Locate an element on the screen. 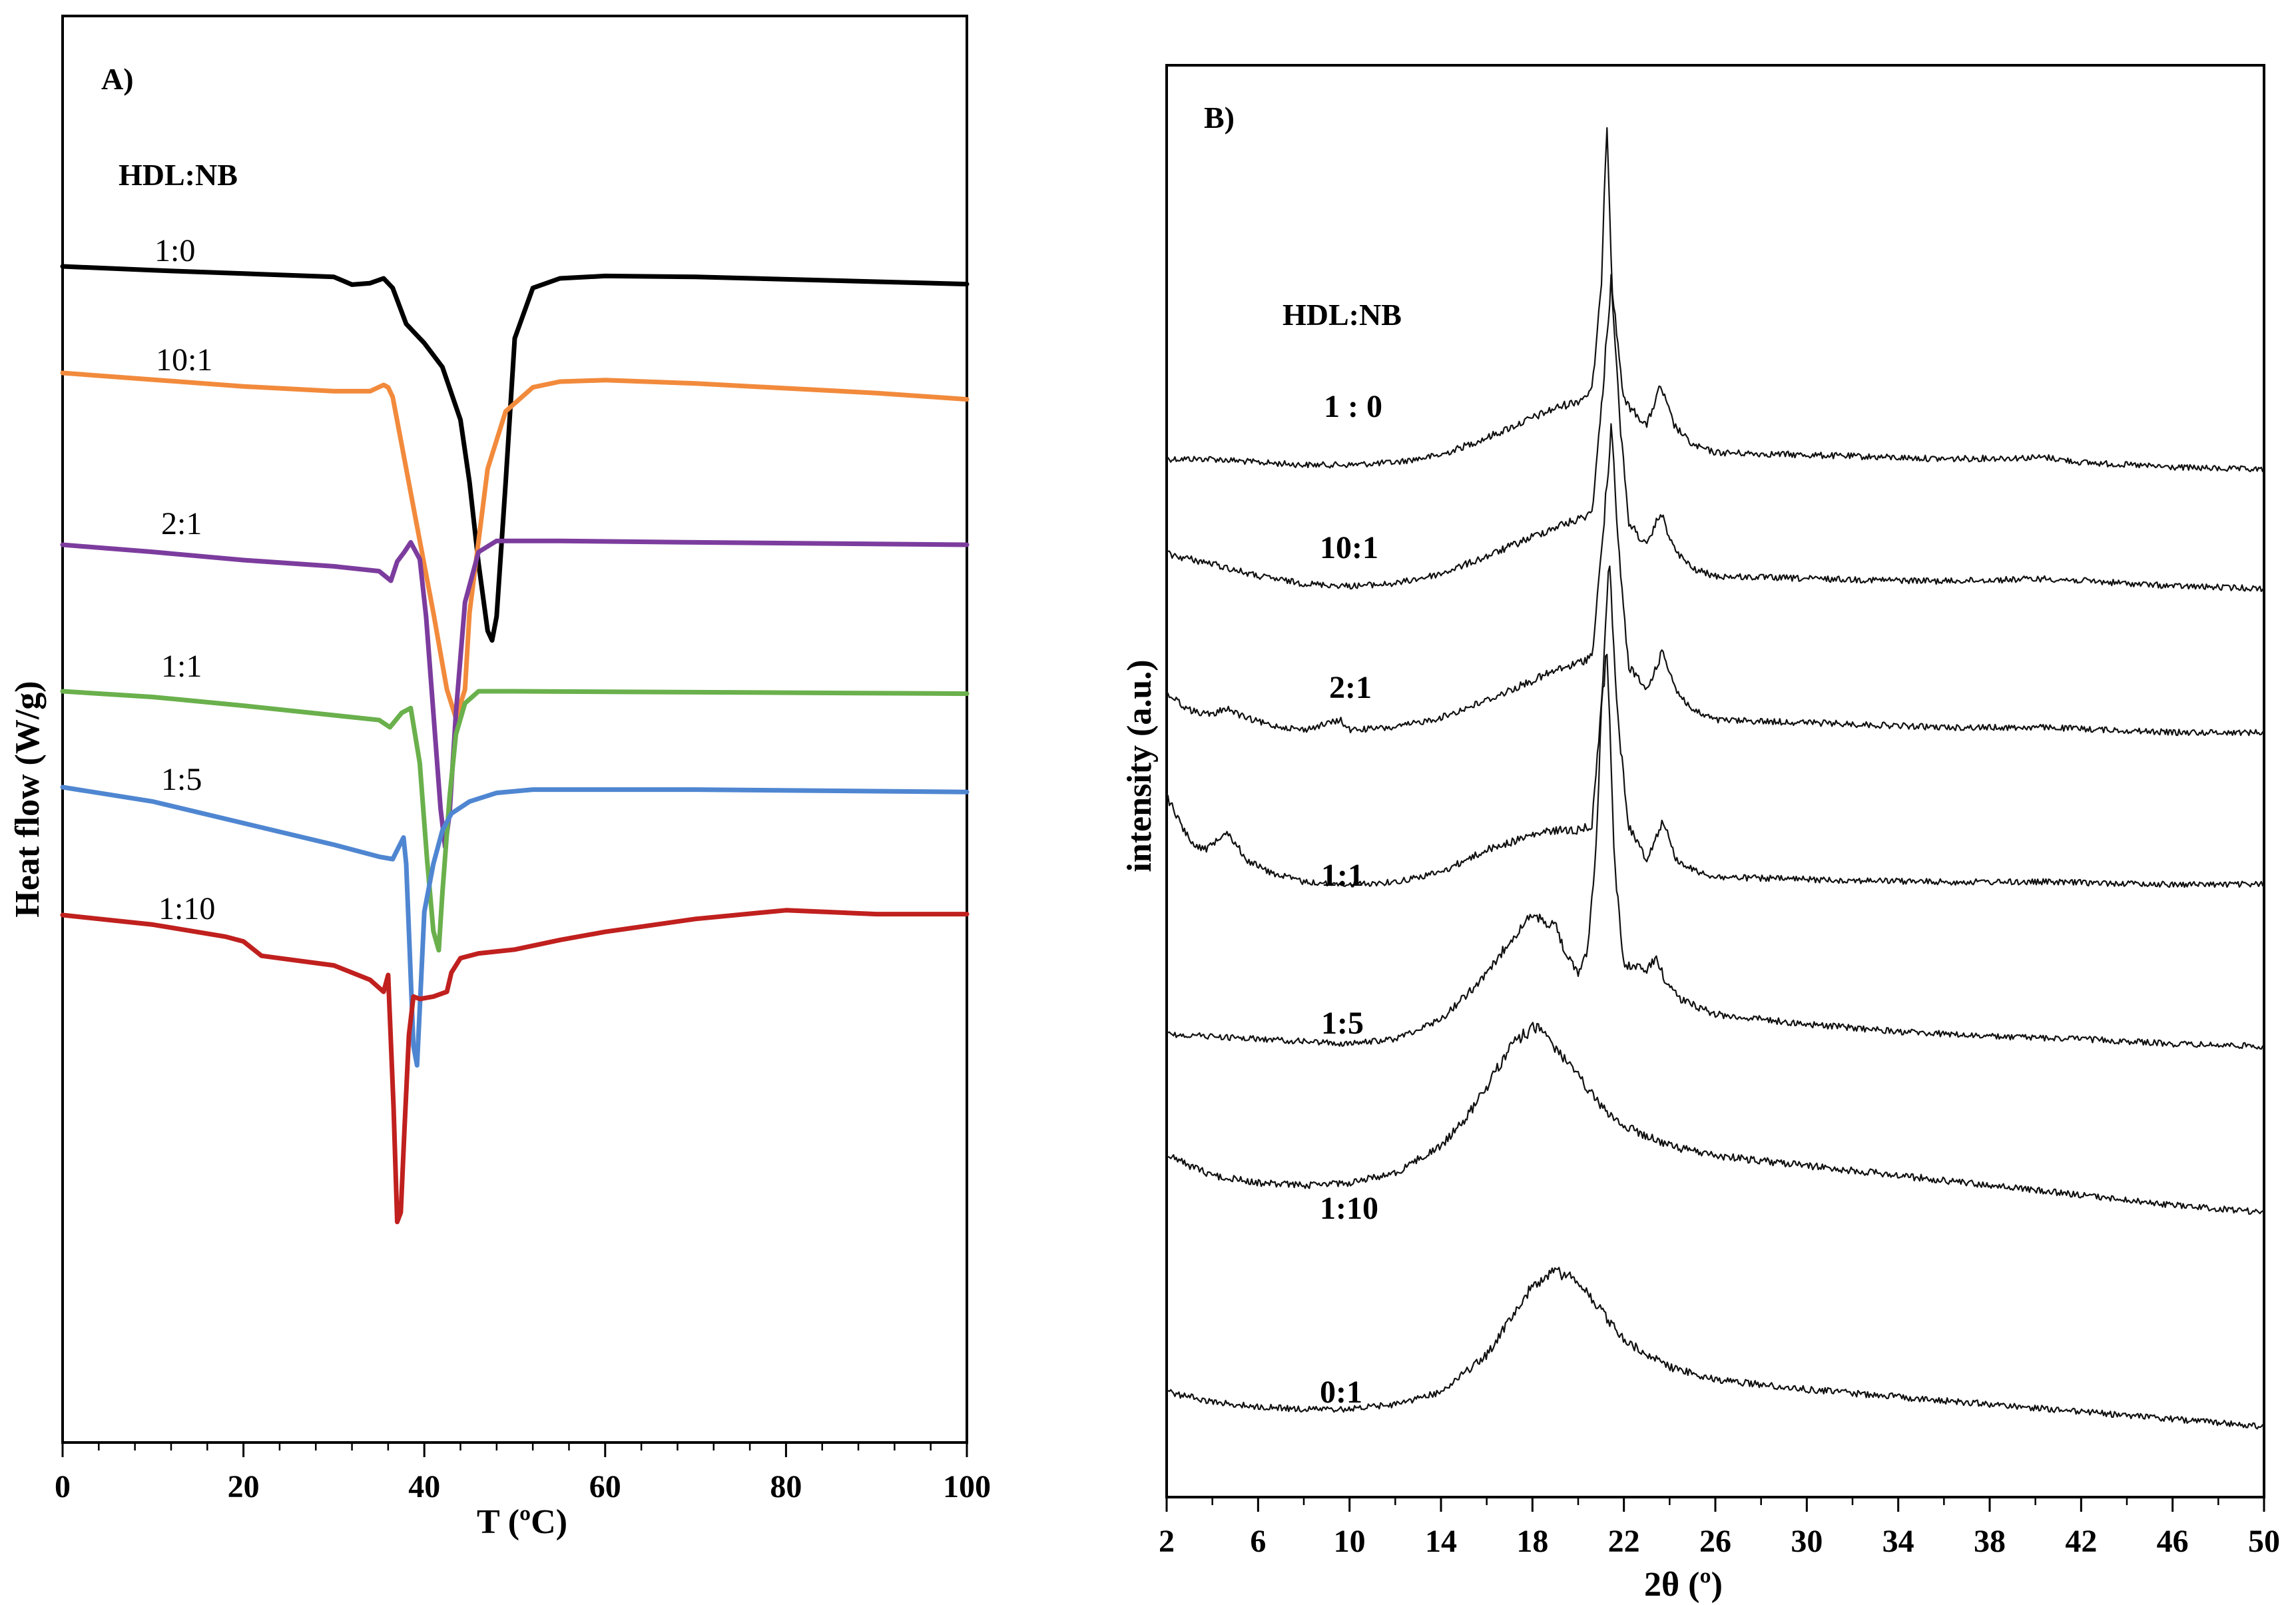  dsc-label-1-5: 1:5 is located at coordinates (182, 779).